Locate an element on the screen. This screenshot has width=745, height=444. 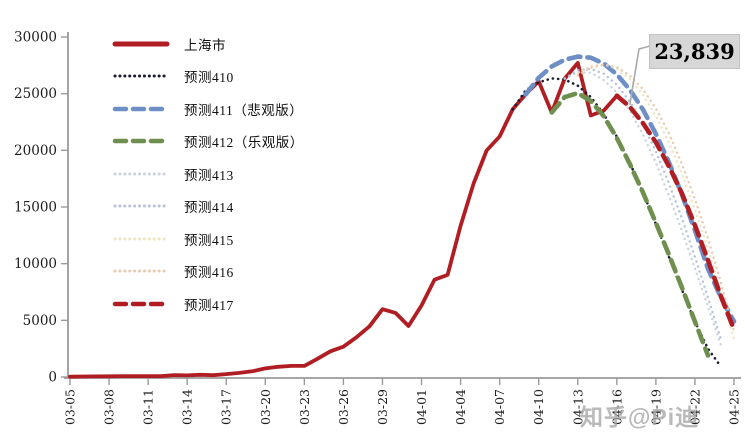
legend-label: 预测415 is located at coordinates (209, 240).